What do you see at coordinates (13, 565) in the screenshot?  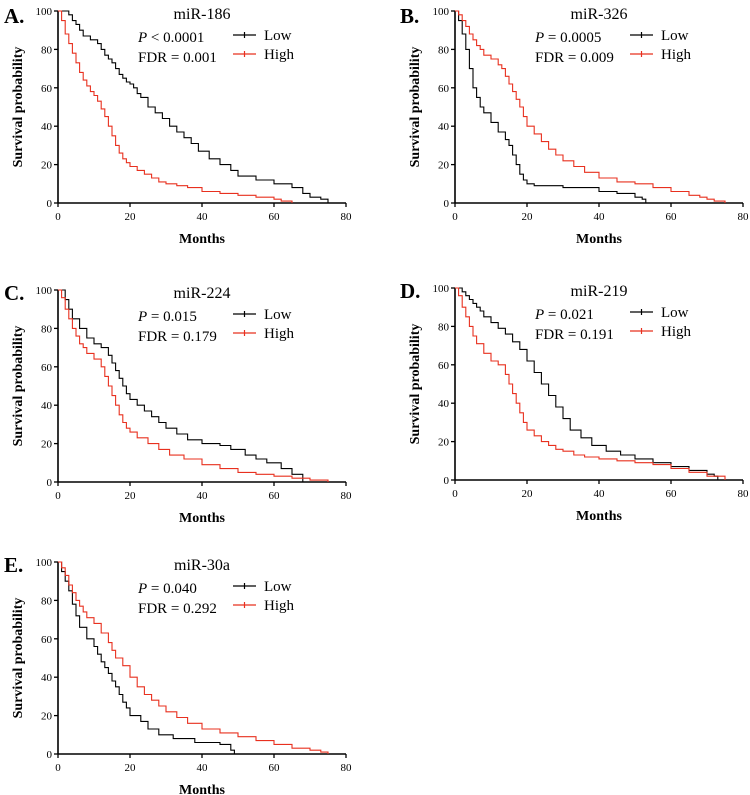 I see `panel-letter: E.` at bounding box center [13, 565].